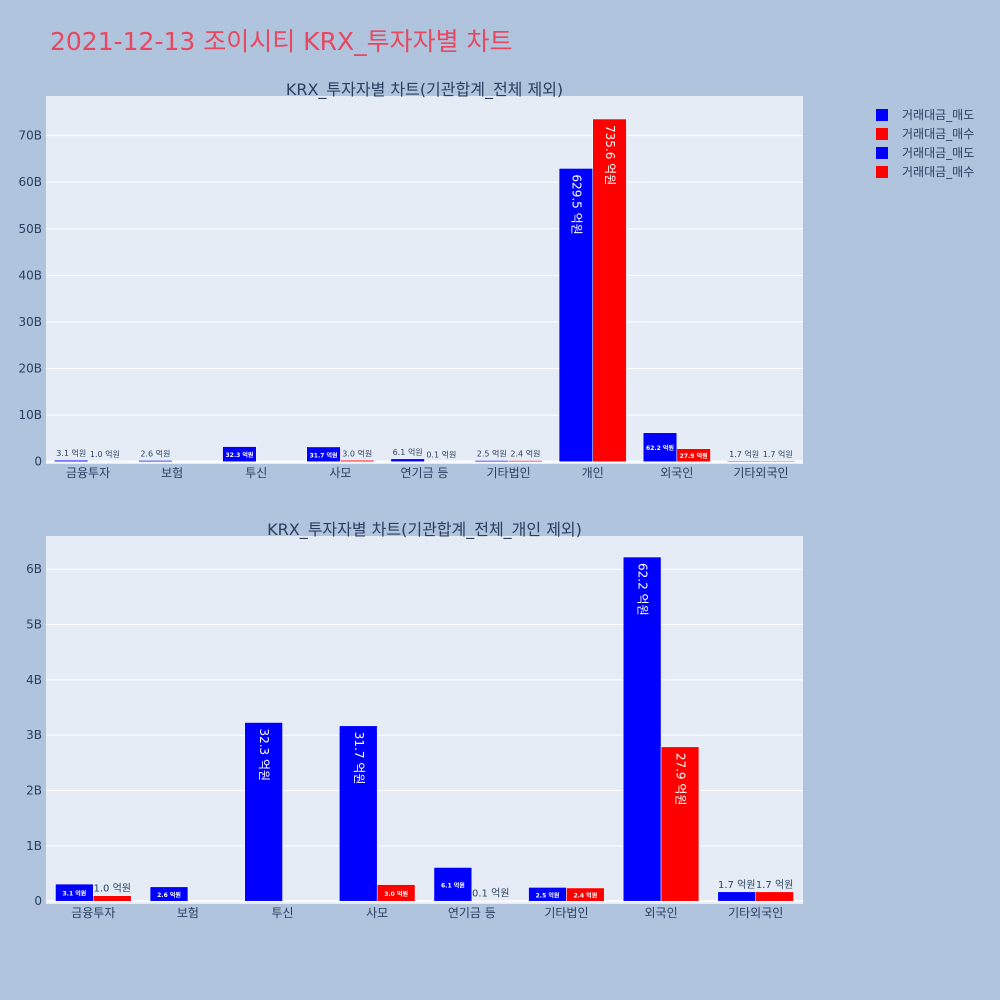 This screenshot has height=1000, width=1000. Describe the element at coordinates (281, 41) in the screenshot. I see `page-title: 2021-12-13 조이시티 KRX_투자자별 차트` at that location.